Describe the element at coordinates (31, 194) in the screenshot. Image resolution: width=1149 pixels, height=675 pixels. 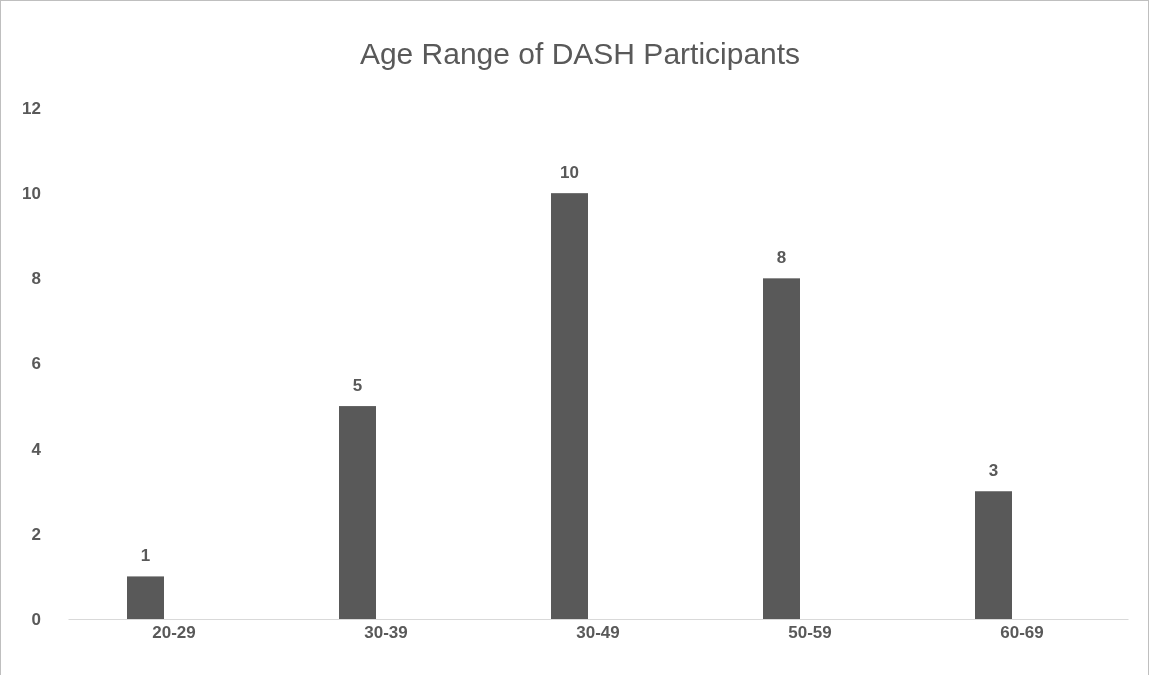
I see `y-tick-label: 10` at that location.